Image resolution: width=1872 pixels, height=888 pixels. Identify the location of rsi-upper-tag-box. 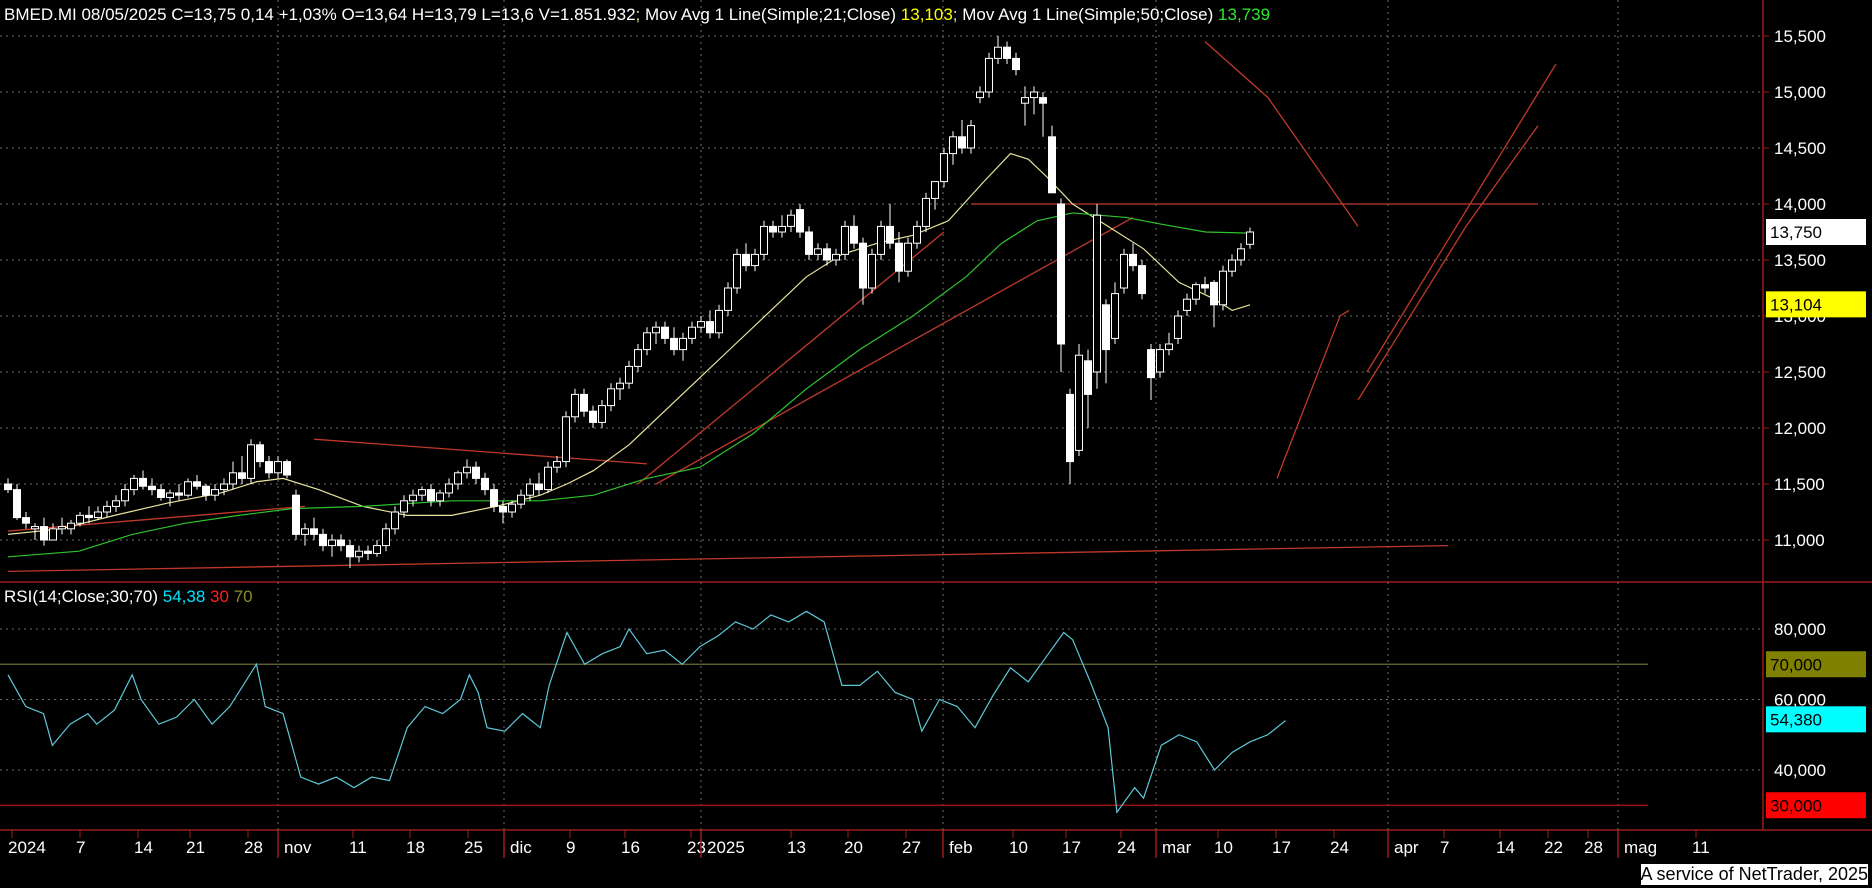
(1816, 664).